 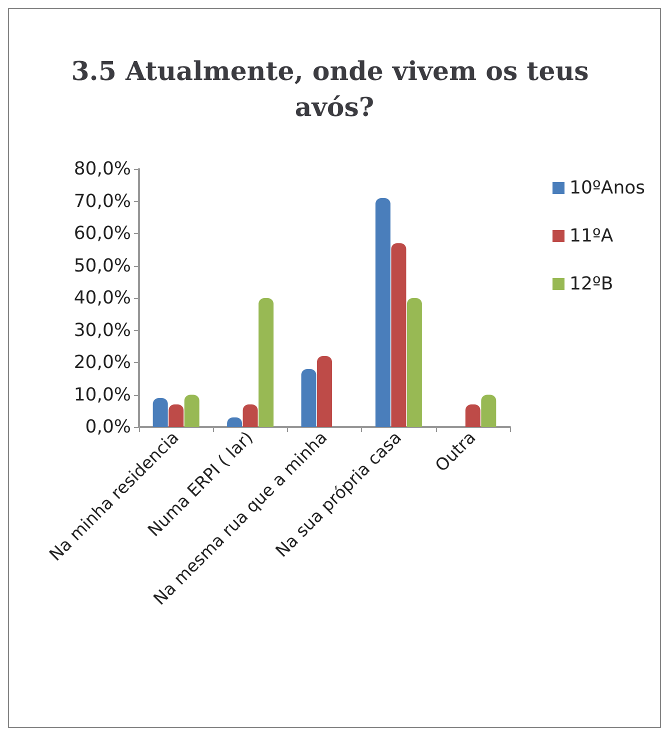 I want to click on chart-title: 3.5 Atualmente, onde vivem os teus avós?, so click(x=334, y=90).